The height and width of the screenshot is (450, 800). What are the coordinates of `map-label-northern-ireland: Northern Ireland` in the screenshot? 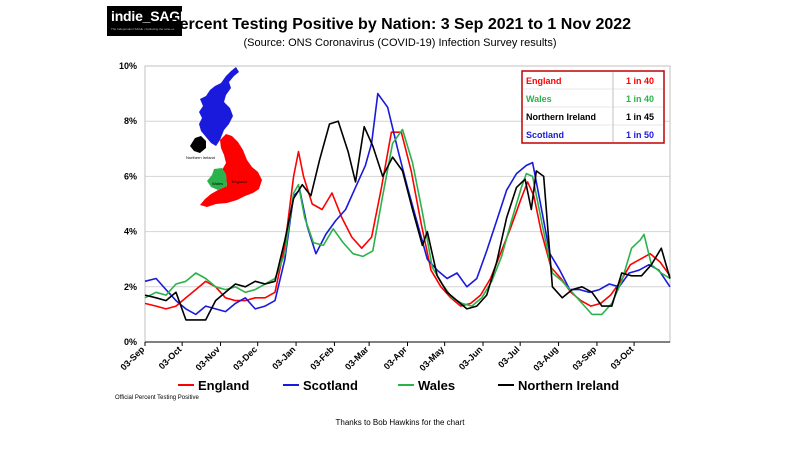 It's located at (200, 157).